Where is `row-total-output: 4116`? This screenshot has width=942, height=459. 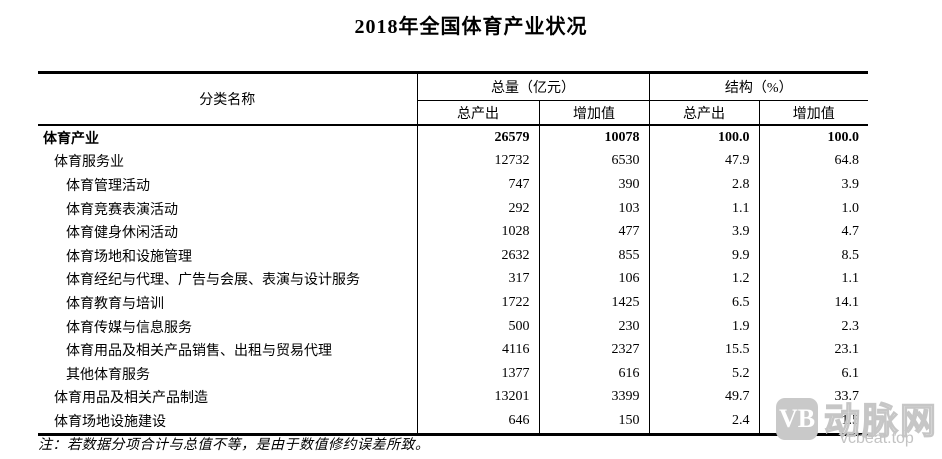 row-total-output: 4116 is located at coordinates (477, 350).